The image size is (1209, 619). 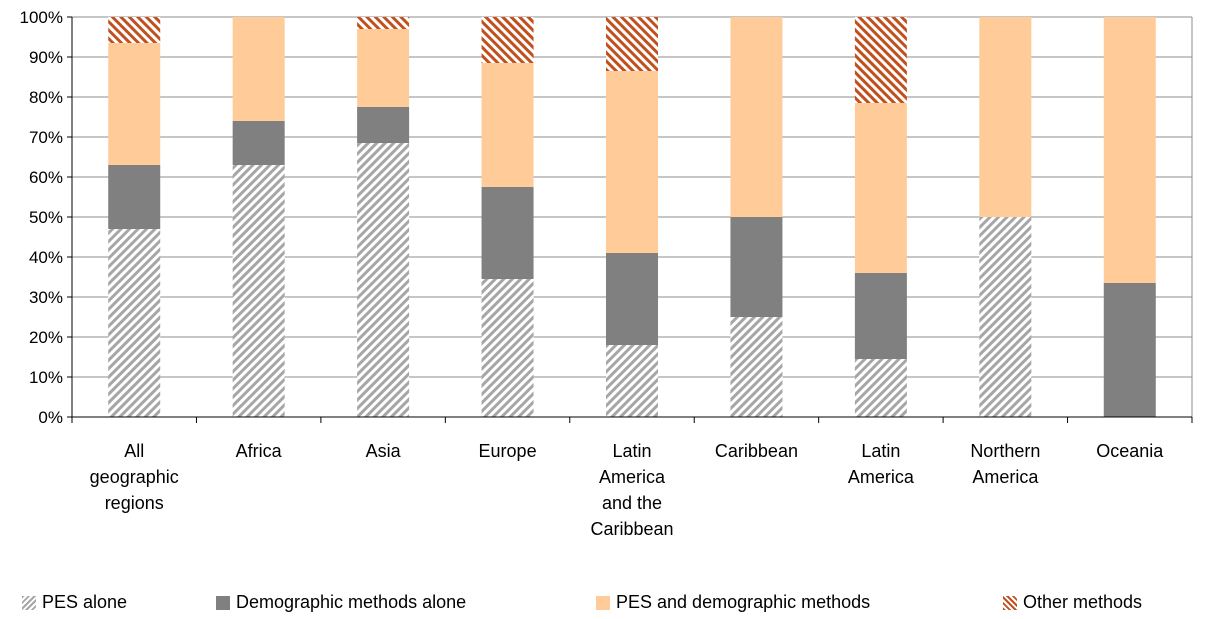 What do you see at coordinates (46, 97) in the screenshot?
I see `y-tick-label: 80%` at bounding box center [46, 97].